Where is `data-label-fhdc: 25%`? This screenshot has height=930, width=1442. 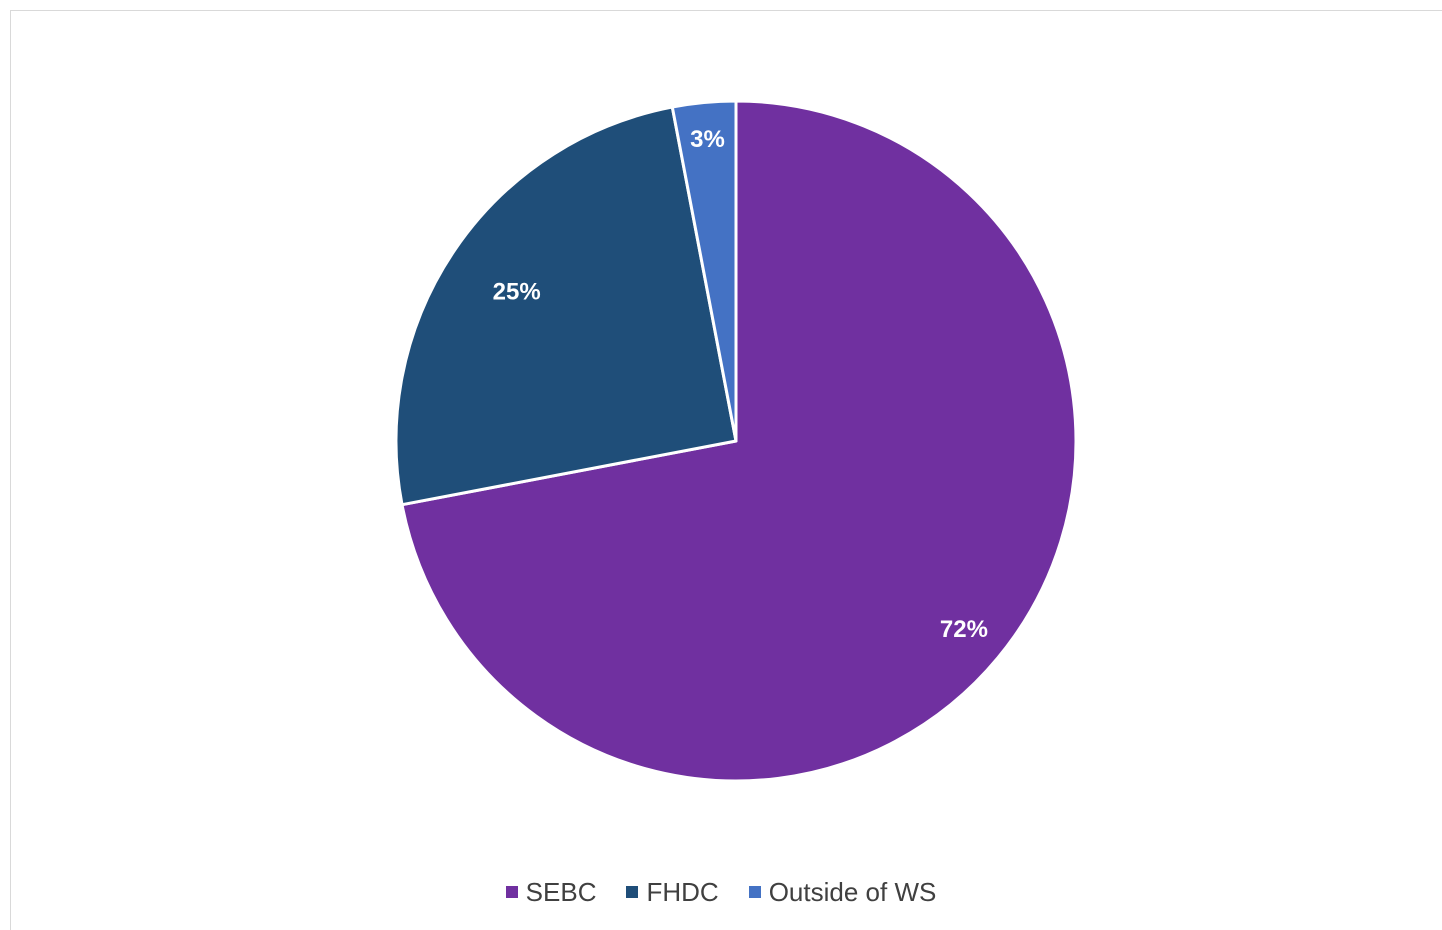 data-label-fhdc: 25% is located at coordinates (517, 291).